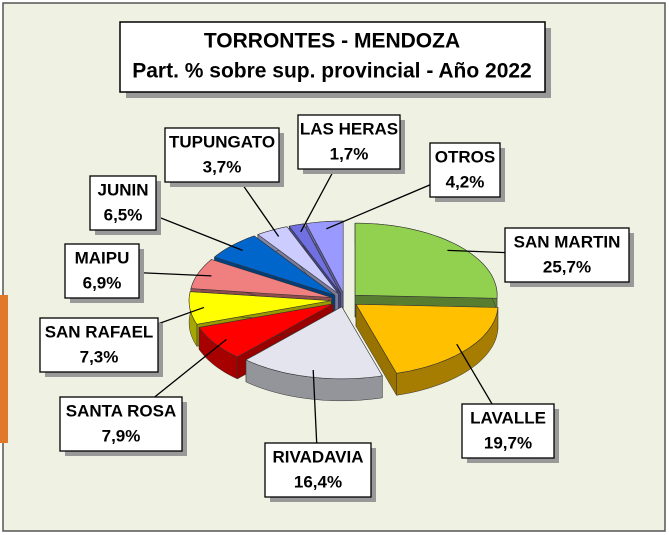 Image resolution: width=669 pixels, height=535 pixels. Describe the element at coordinates (349, 128) in the screenshot. I see `category-label: LAS HERAS` at that location.